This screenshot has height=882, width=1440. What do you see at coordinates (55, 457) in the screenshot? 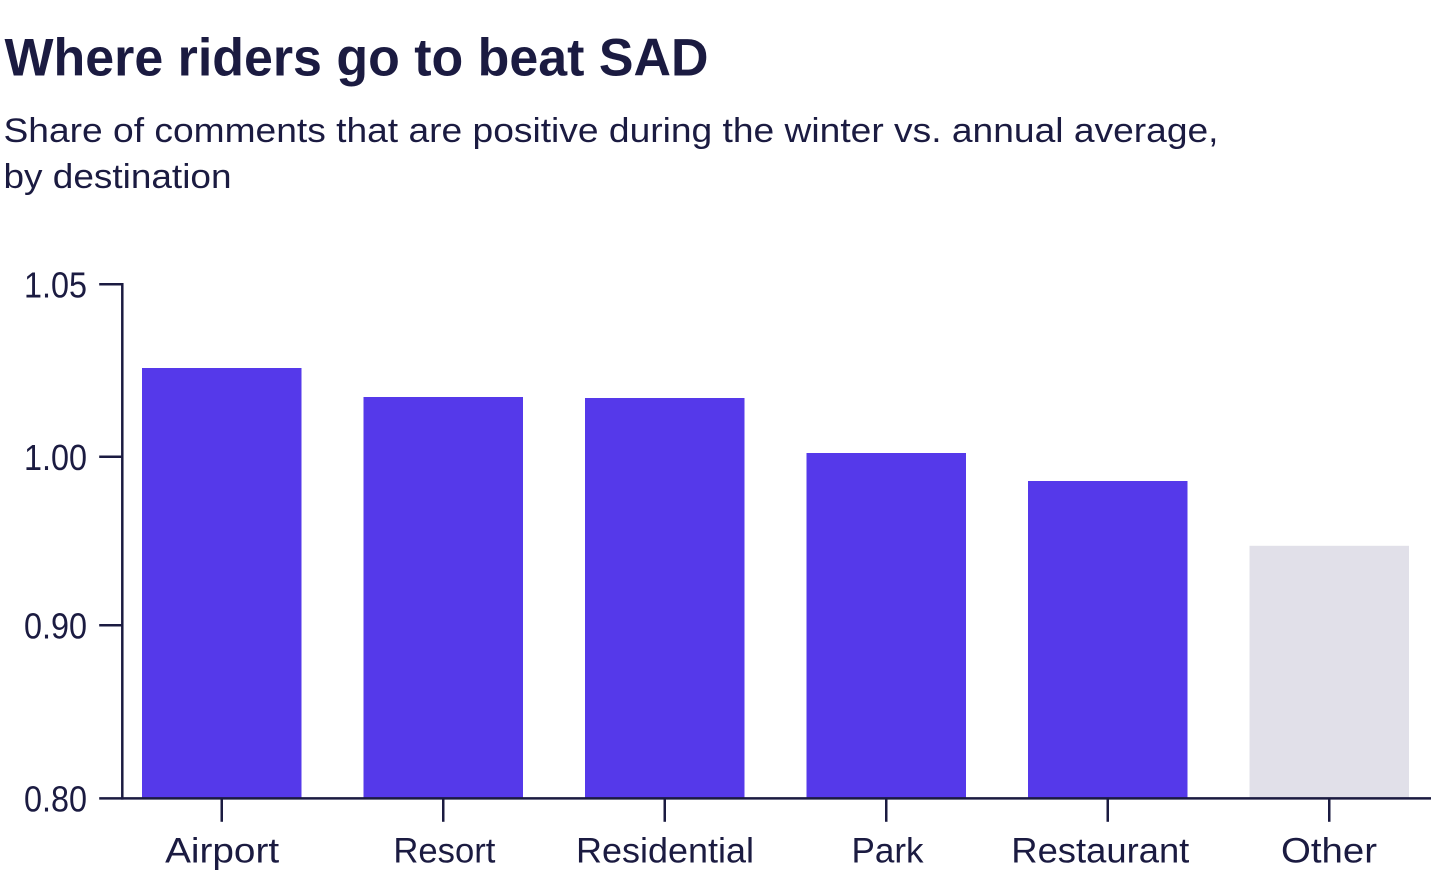
I see `svg-text: 1.00` at bounding box center [55, 457].